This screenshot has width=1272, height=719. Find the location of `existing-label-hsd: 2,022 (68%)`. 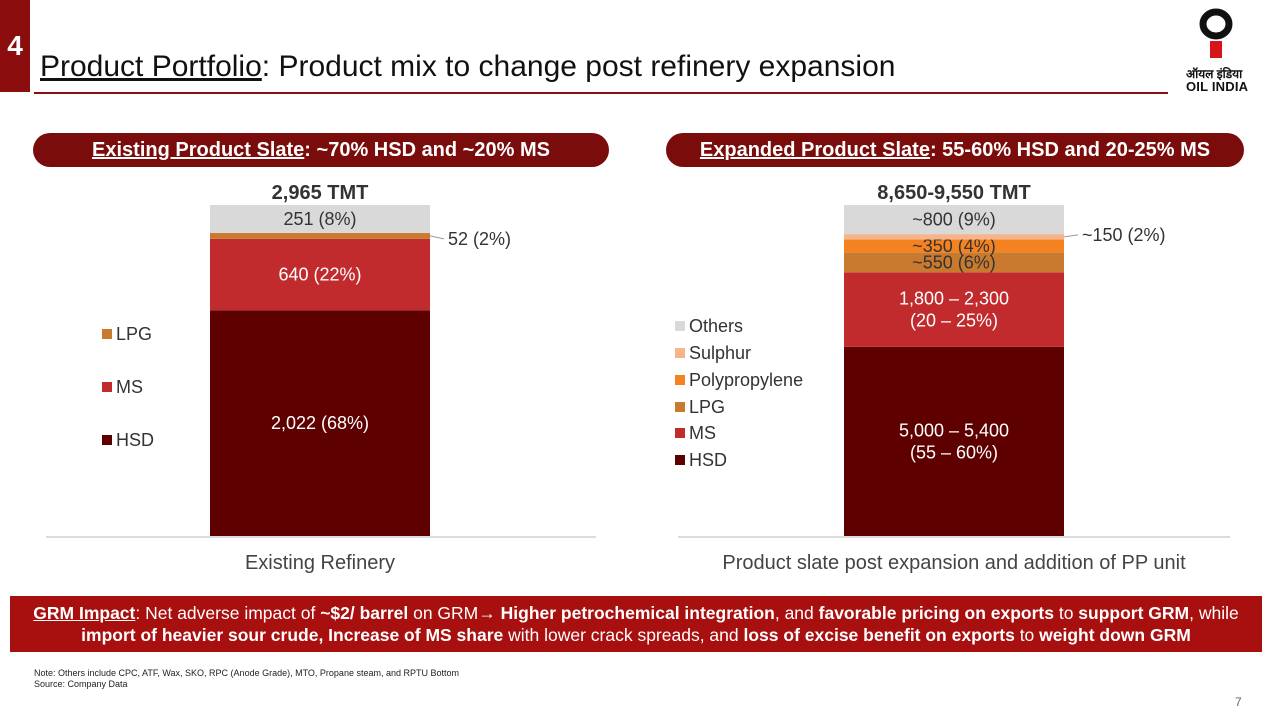

existing-label-hsd: 2,022 (68%) is located at coordinates (320, 423).